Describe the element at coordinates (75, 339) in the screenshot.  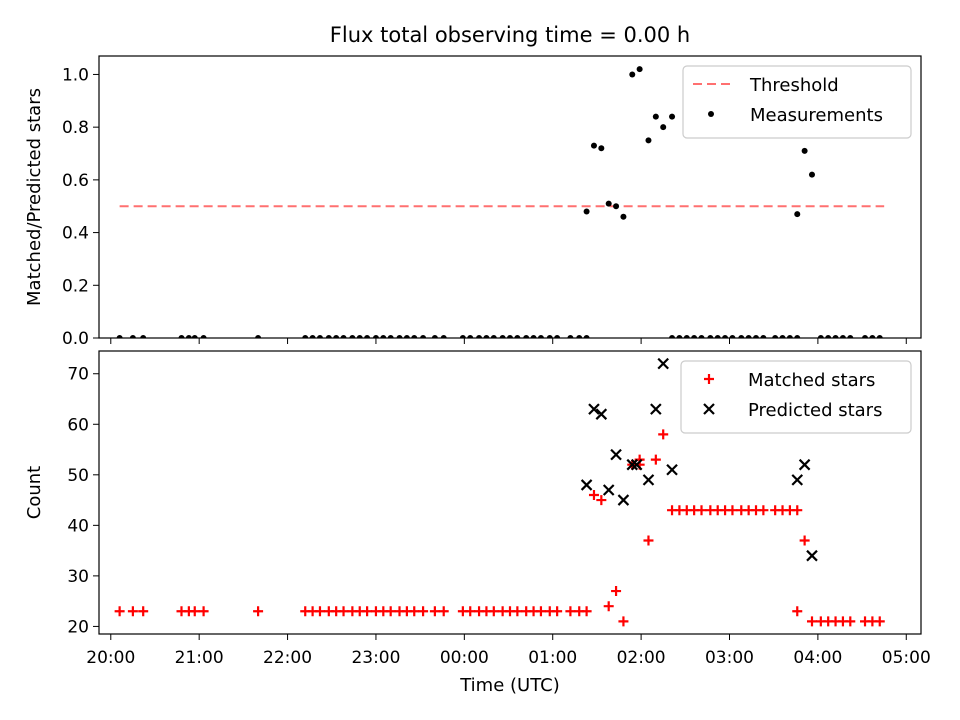
I see `y-tick-label: 0.0` at that location.